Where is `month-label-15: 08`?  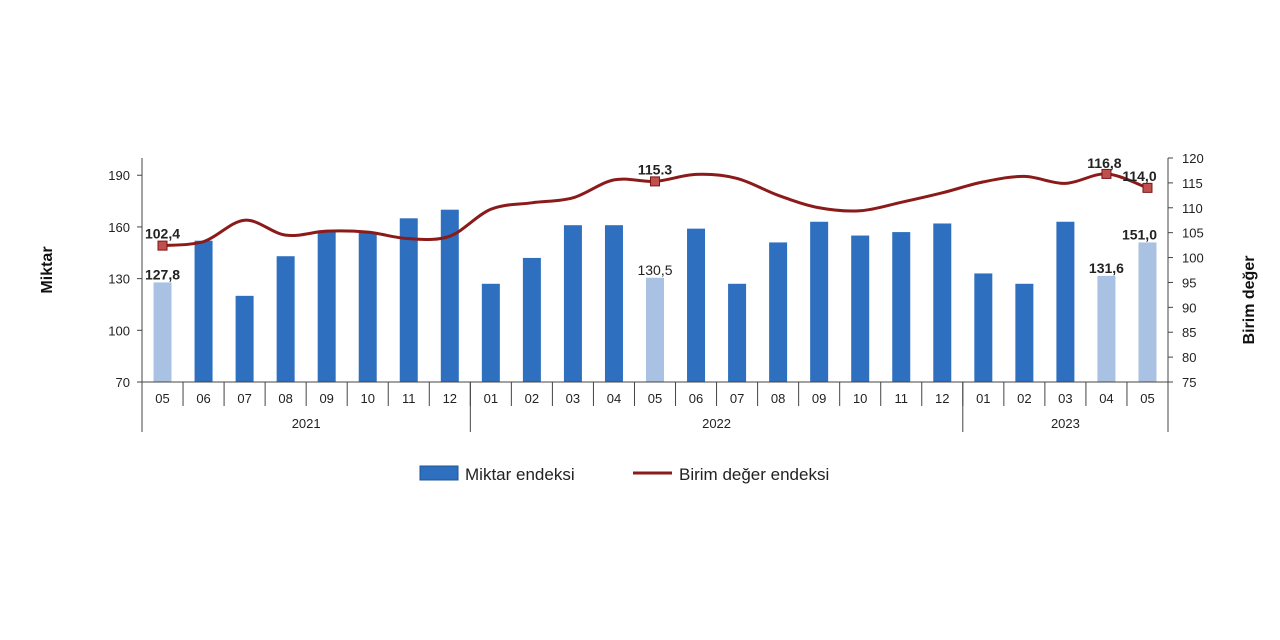
month-label-15: 08 is located at coordinates (778, 398).